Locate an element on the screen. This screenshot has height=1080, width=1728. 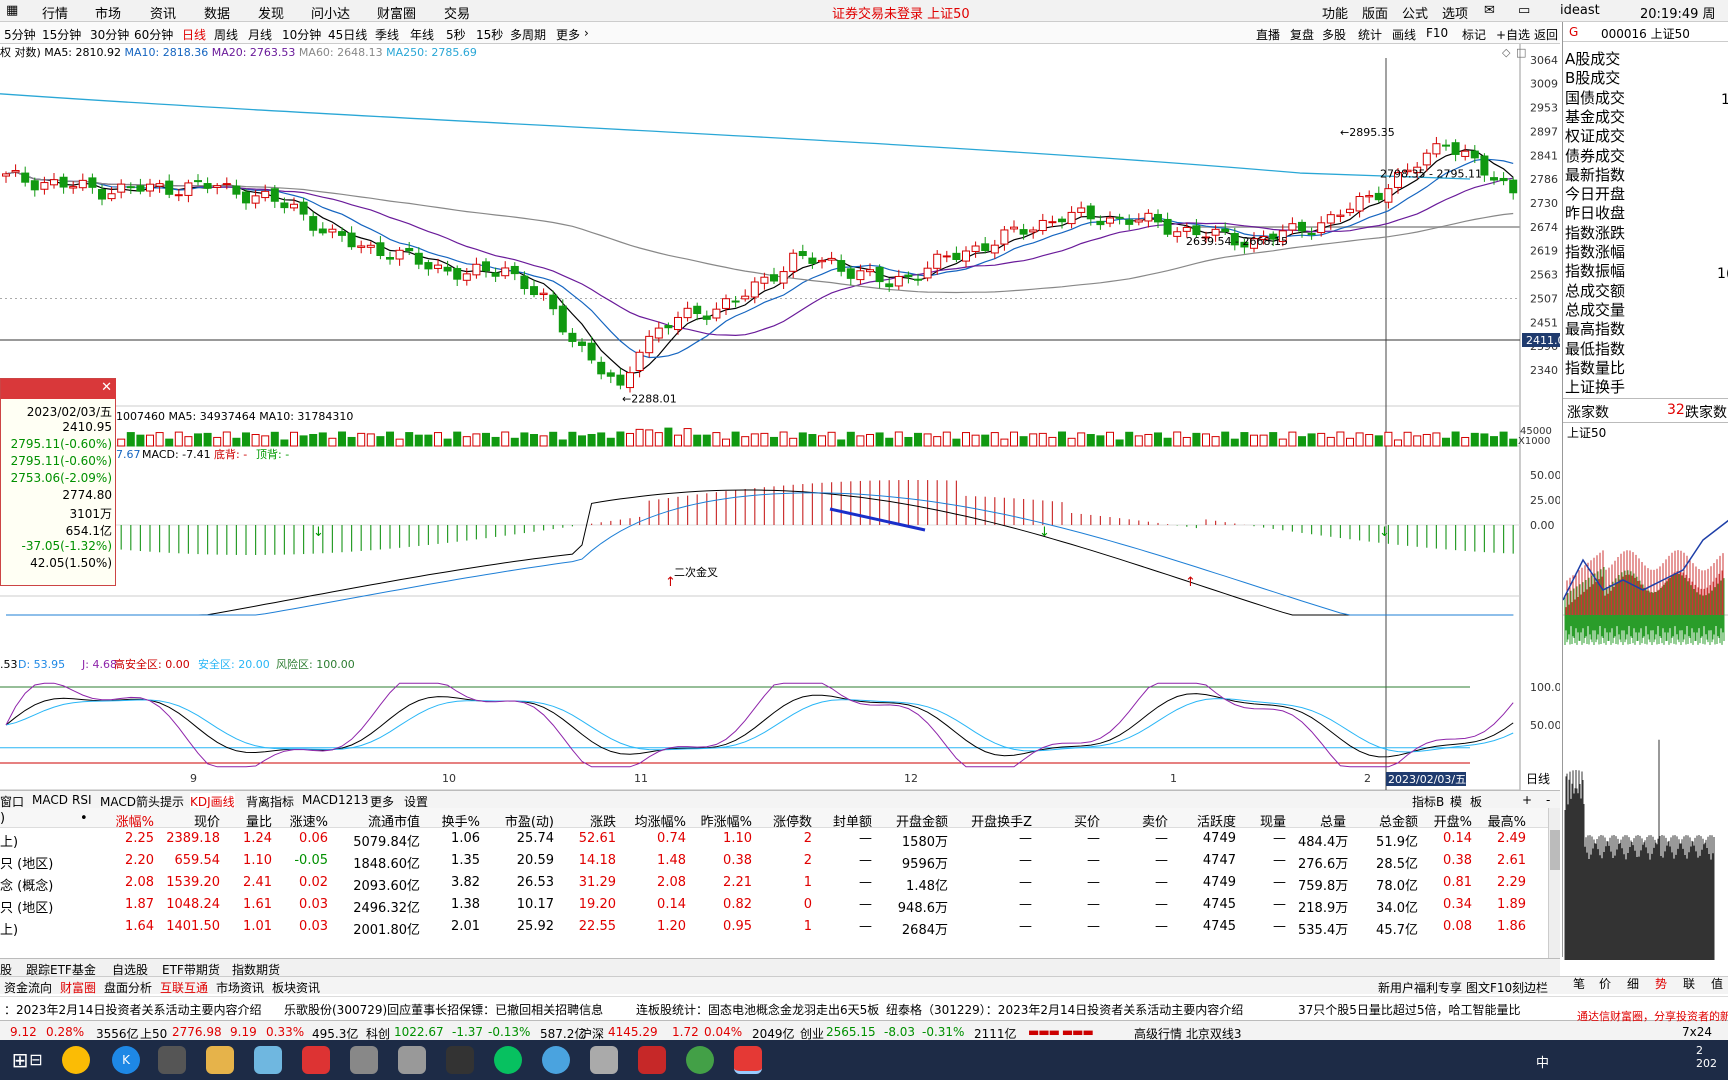
promo-text: 通达信财富圈，分享投资者的新时富故事 is located at coordinates (1652, 1016).